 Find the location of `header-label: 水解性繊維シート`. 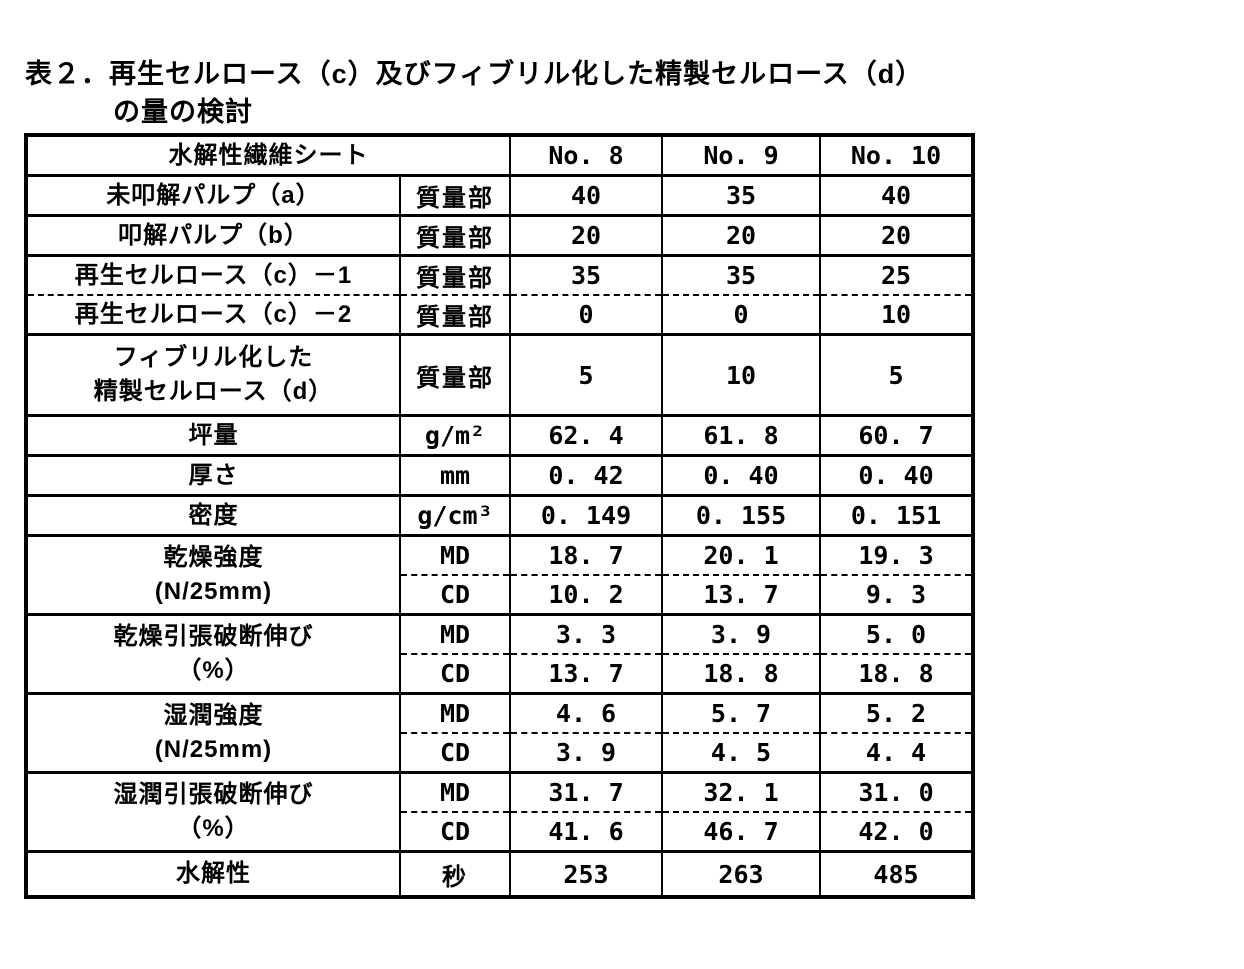

header-label: 水解性繊維シート is located at coordinates (268, 155).